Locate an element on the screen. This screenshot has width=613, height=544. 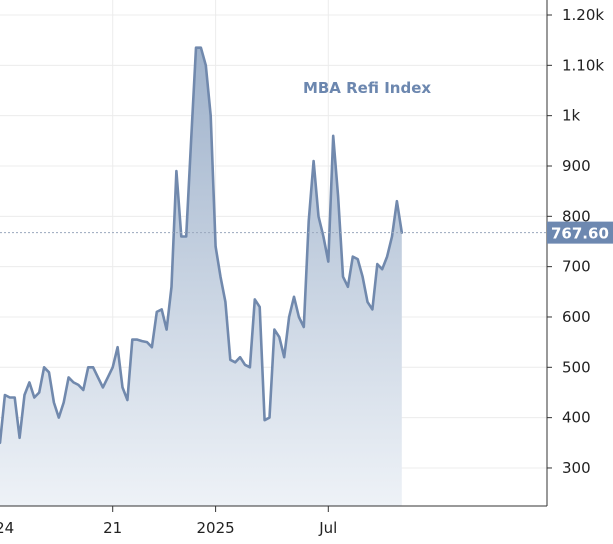
x-tick-label: 21 is located at coordinates (112, 528).